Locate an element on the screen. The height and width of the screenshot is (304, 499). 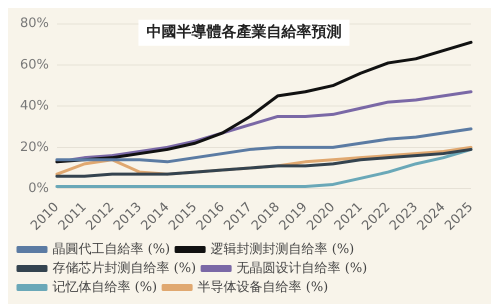
legend-label: 记忆体自给率 (%) is located at coordinates (105, 286).